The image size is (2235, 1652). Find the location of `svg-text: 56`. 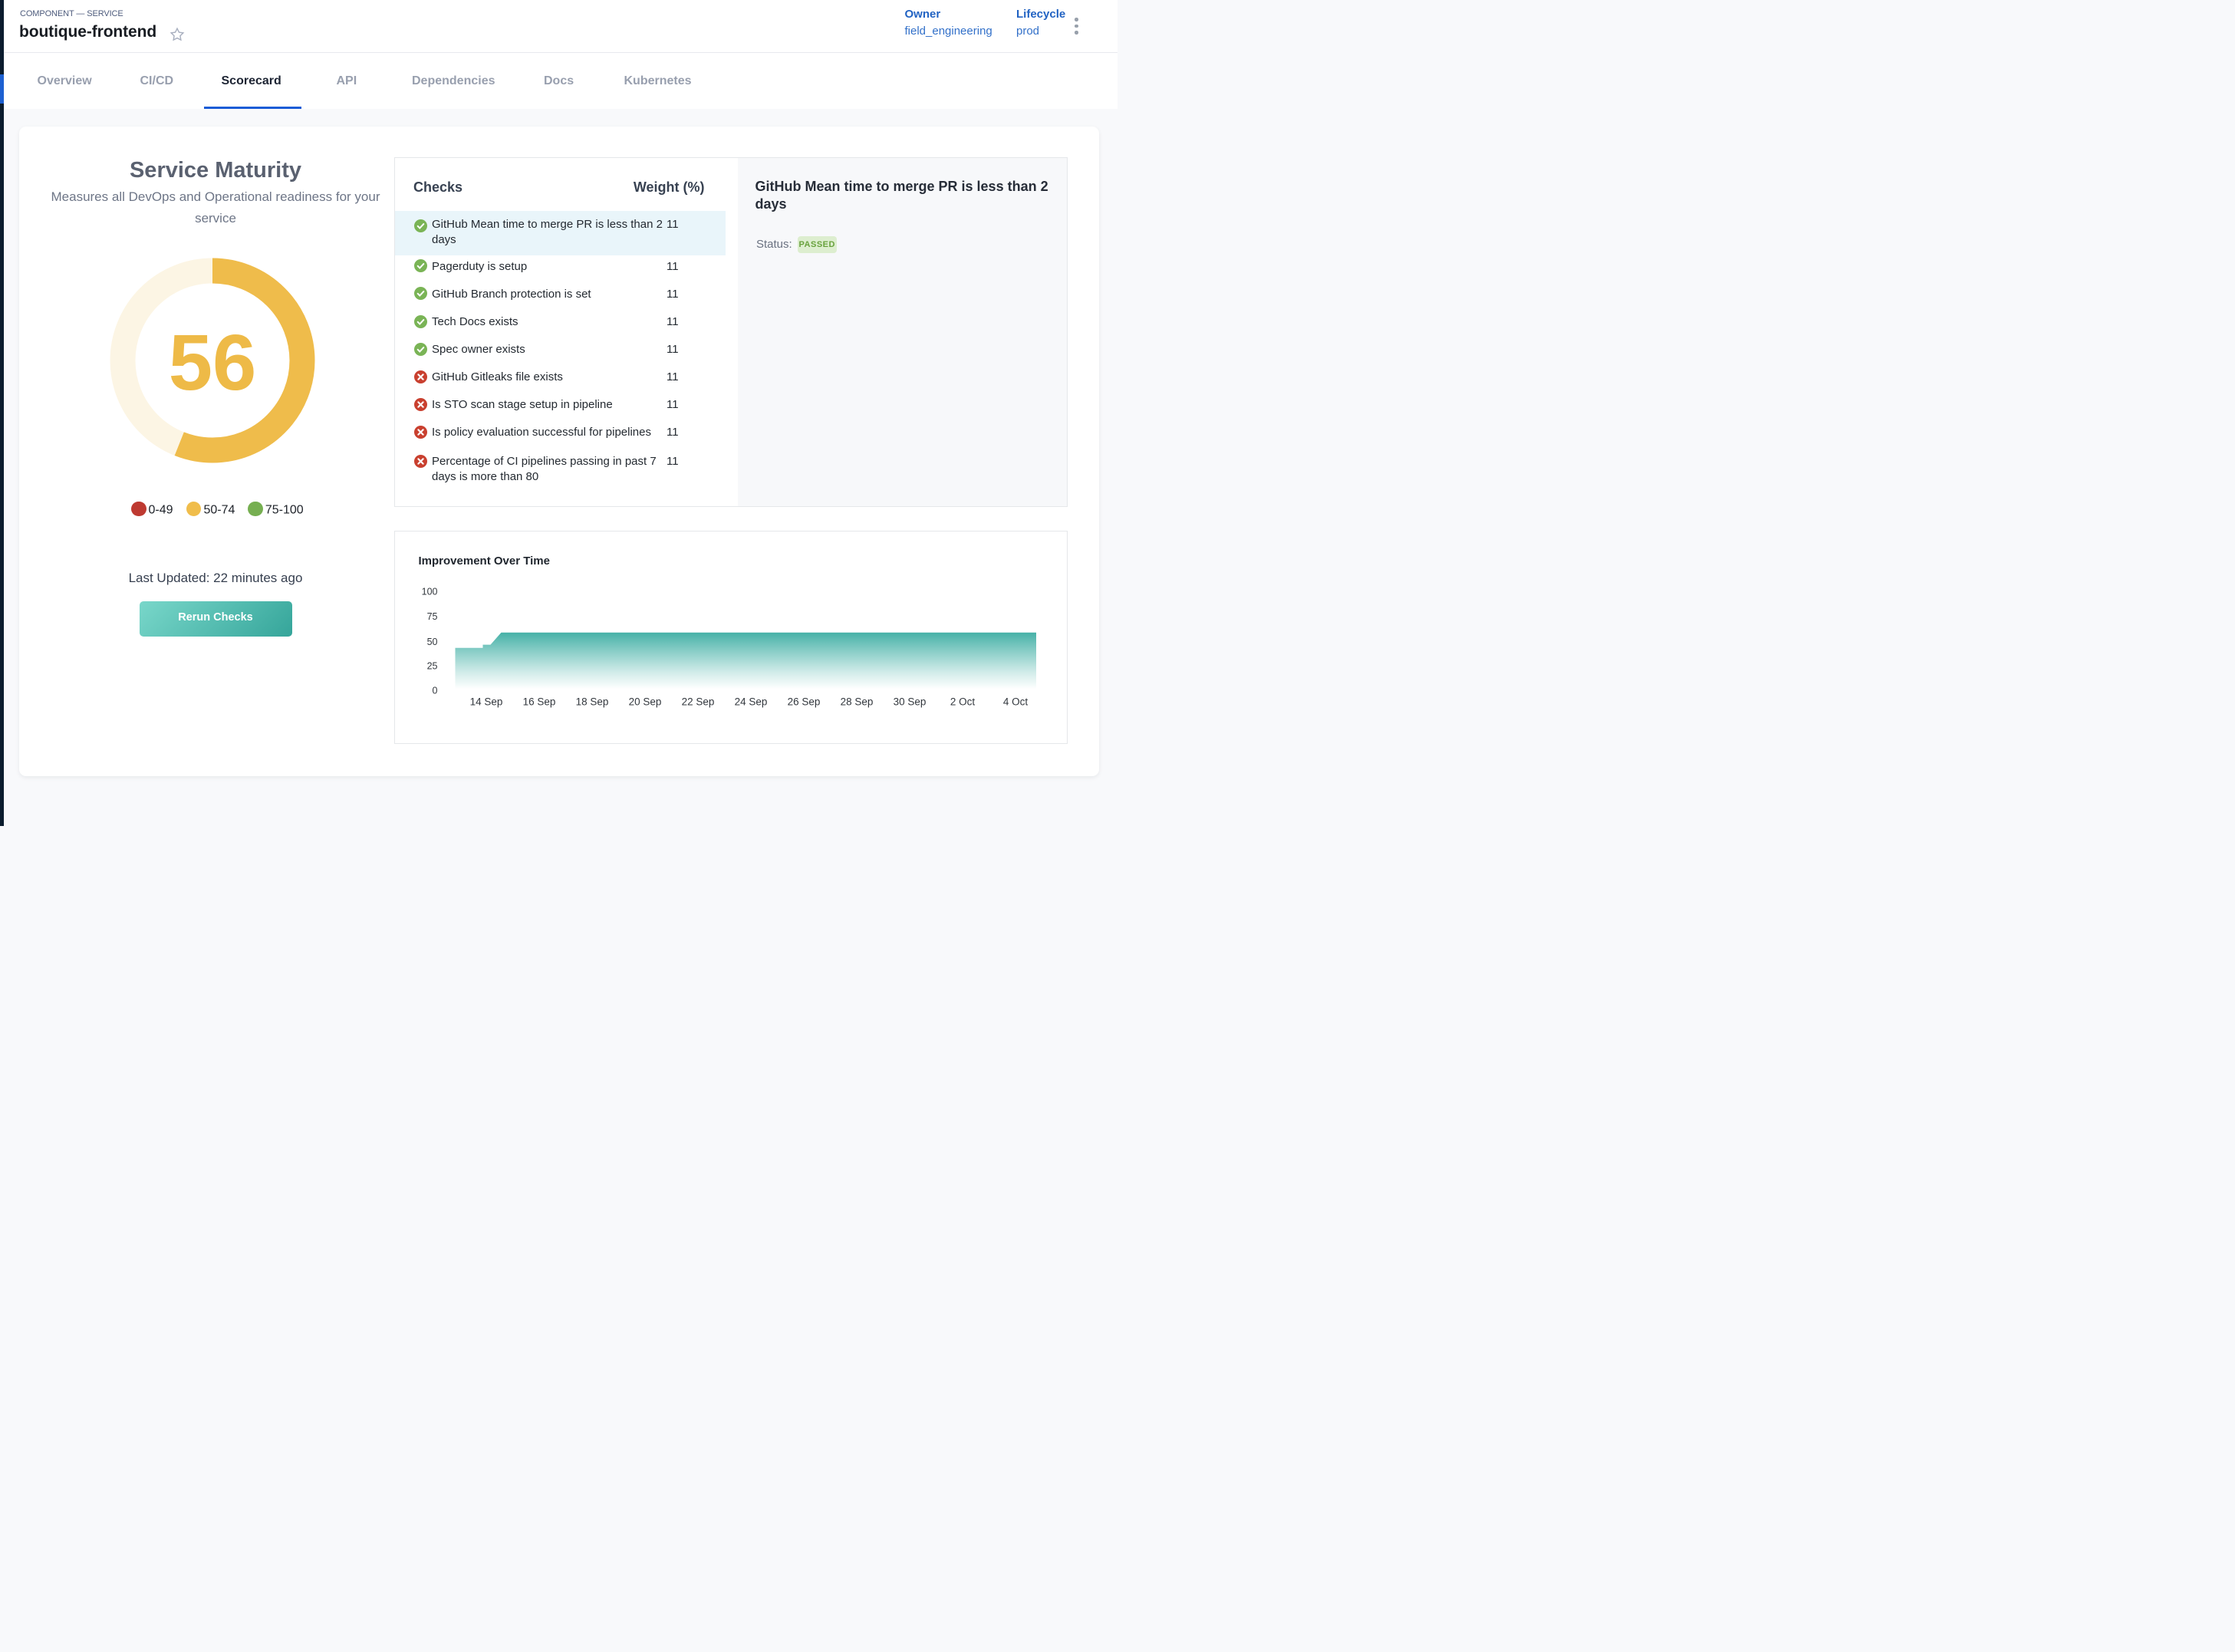

svg-text: 56 is located at coordinates (213, 362).